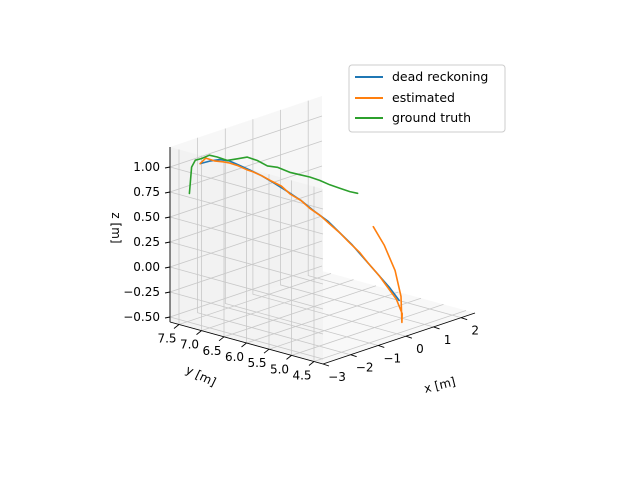 This screenshot has height=480, width=640. Describe the element at coordinates (166, 338) in the screenshot. I see `y-tick-label: 7.5` at that location.